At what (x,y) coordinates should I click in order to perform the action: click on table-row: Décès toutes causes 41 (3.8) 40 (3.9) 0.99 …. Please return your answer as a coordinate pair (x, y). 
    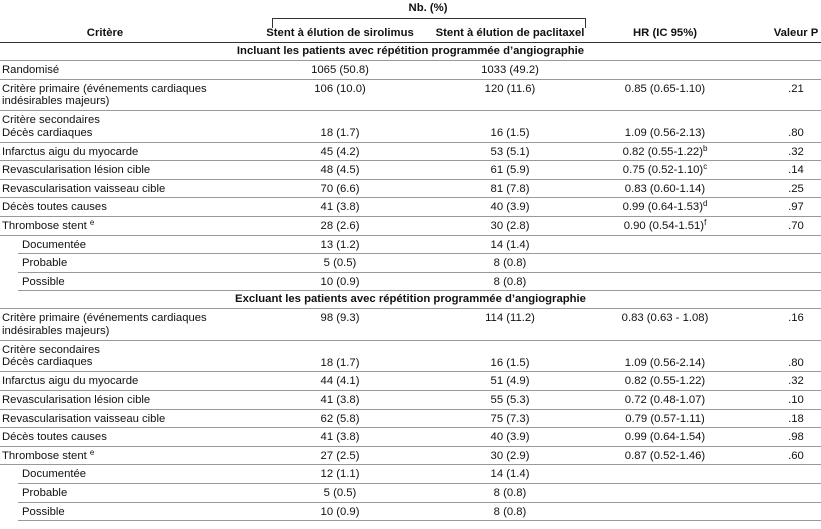
    Looking at the image, I should click on (410, 437).